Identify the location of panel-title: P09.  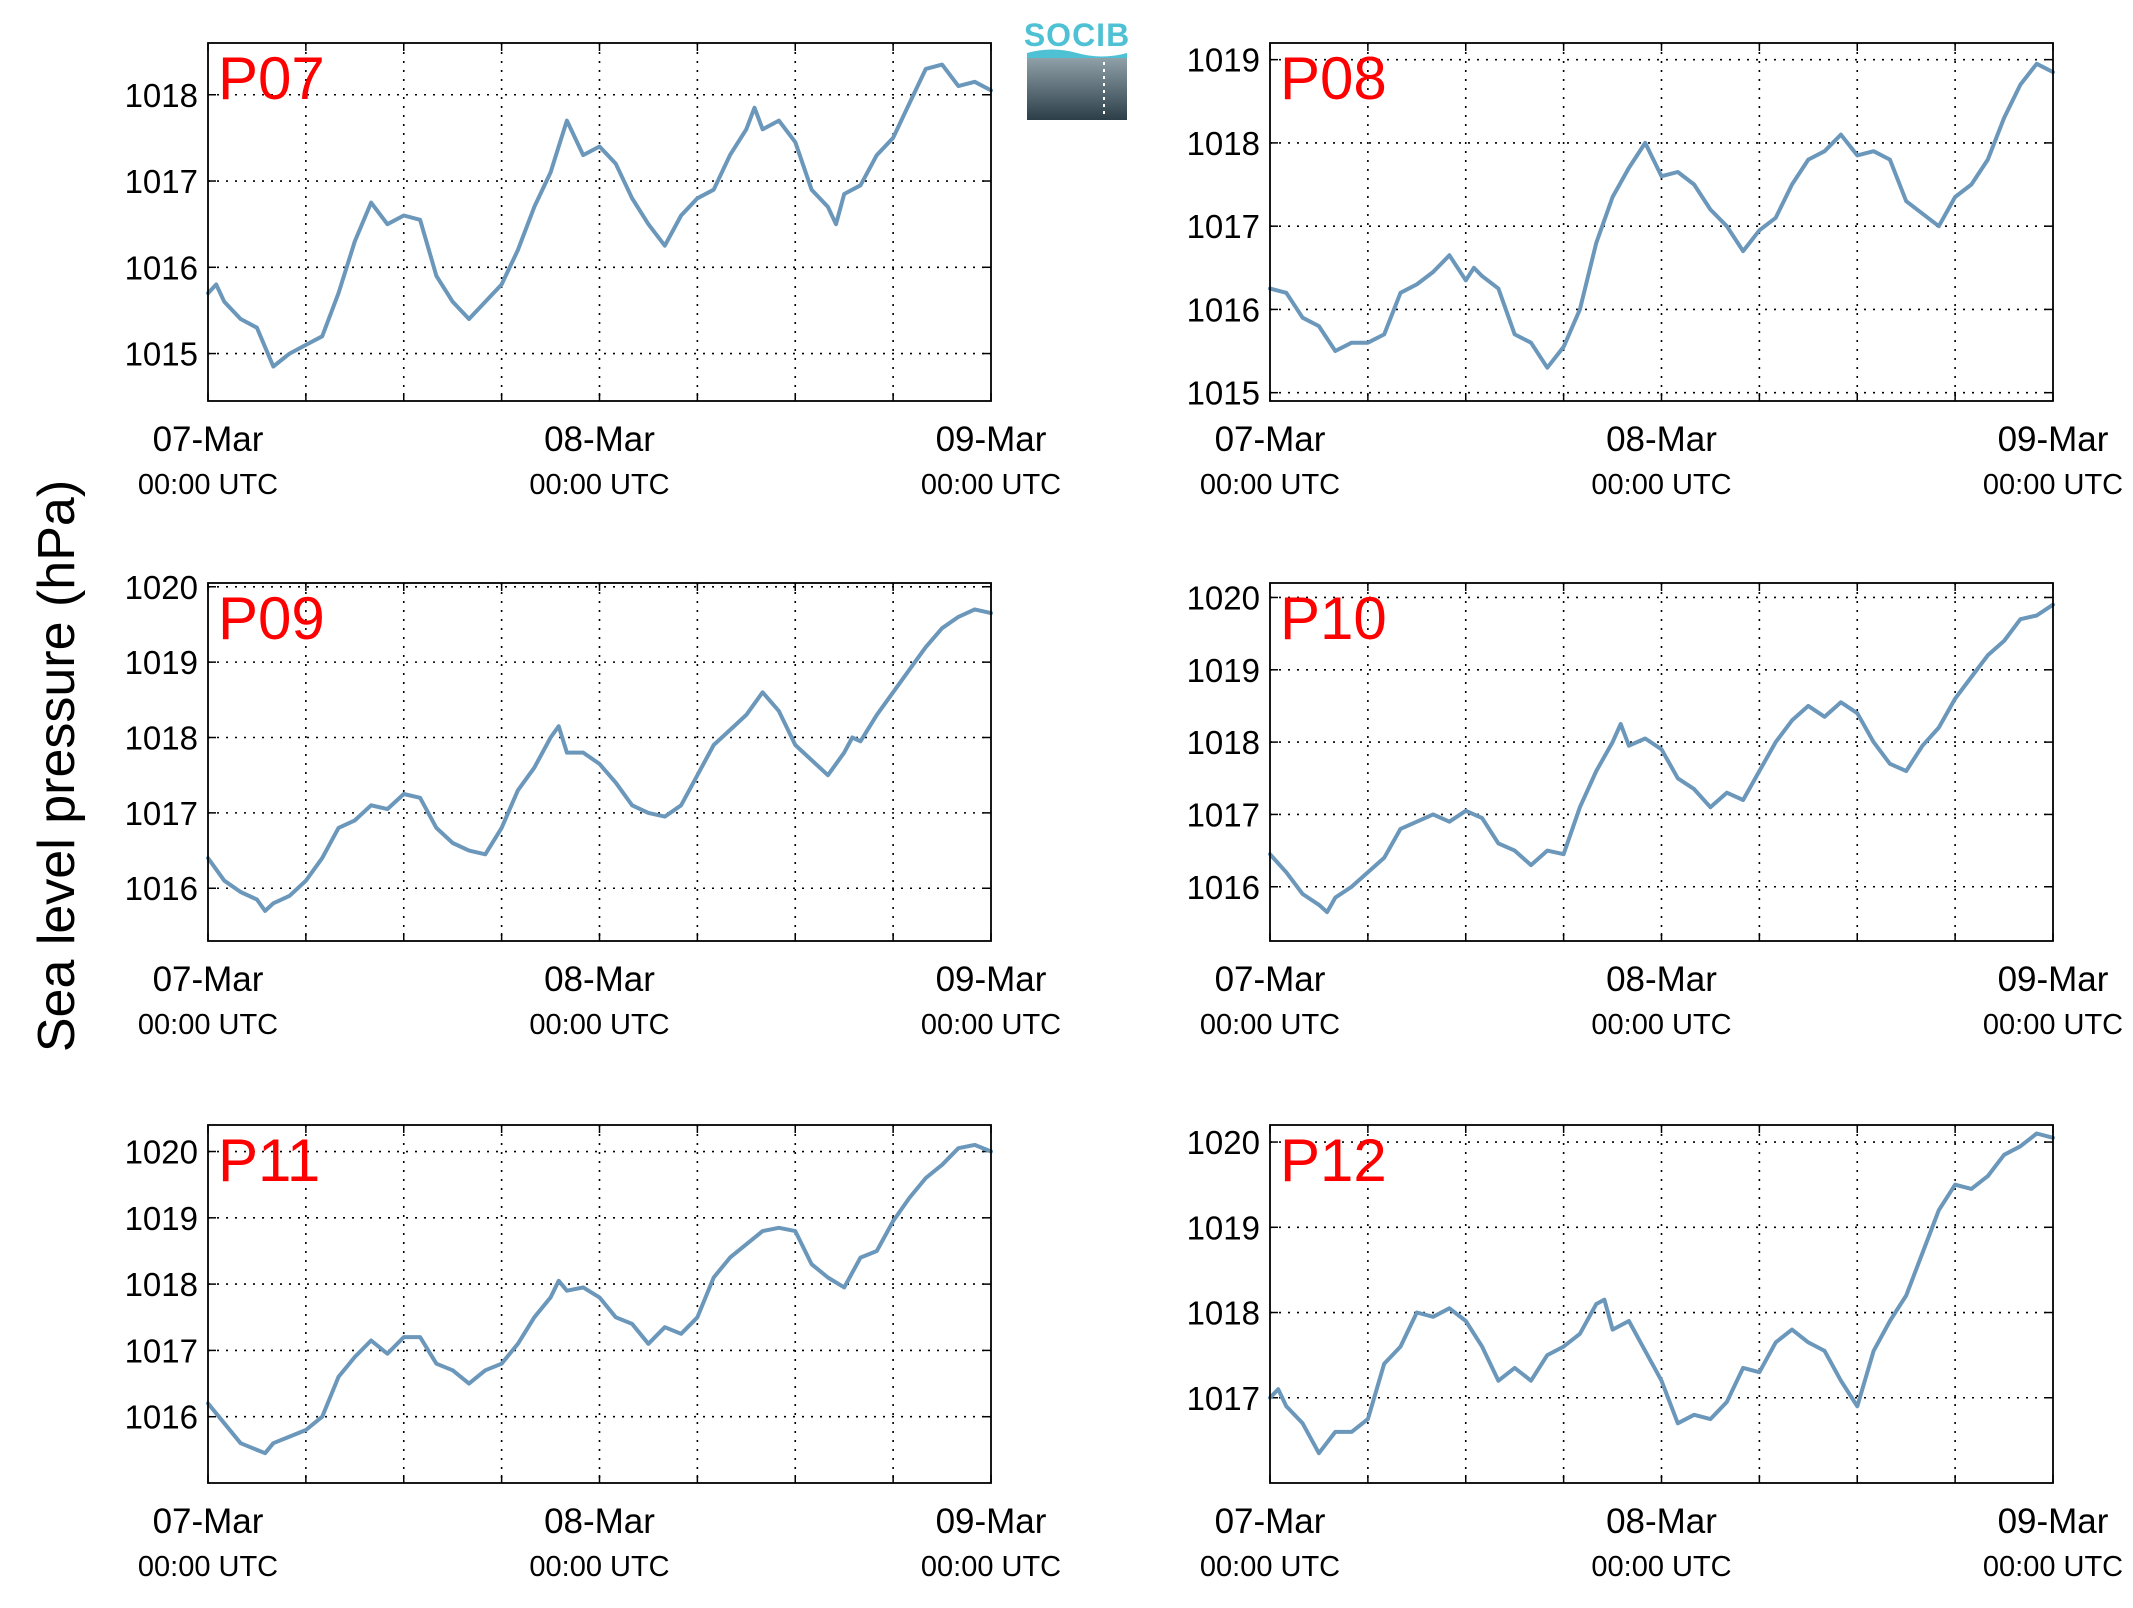
(271, 618).